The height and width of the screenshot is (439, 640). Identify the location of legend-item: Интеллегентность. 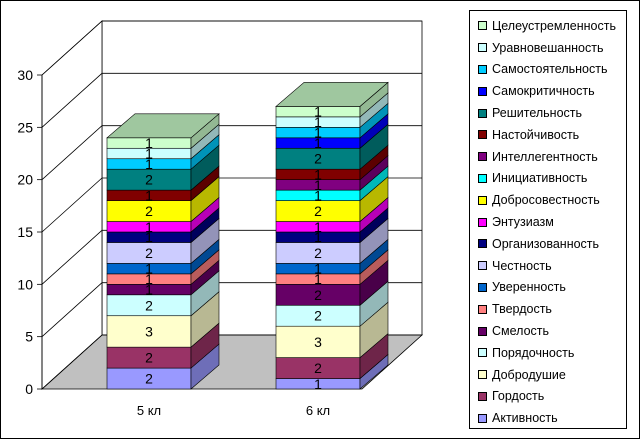
(552, 157).